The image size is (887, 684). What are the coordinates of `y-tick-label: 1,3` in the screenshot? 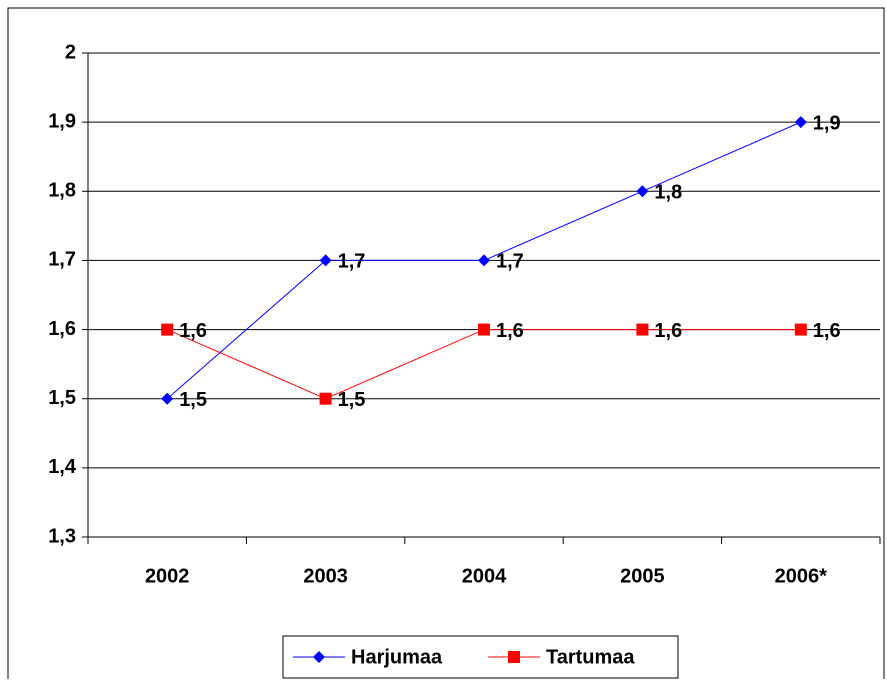 It's located at (62, 536).